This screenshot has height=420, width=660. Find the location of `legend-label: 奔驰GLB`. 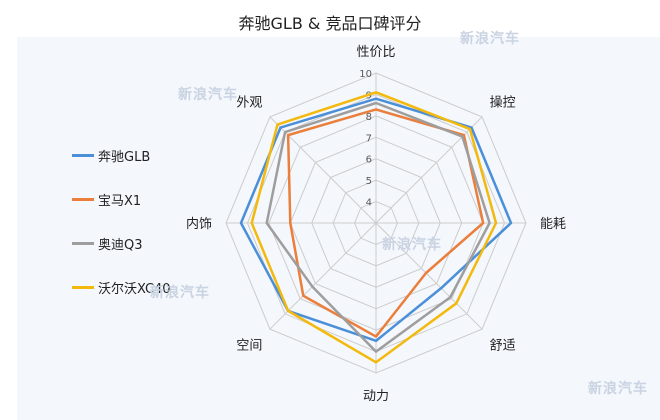

legend-label: 奔驰GLB is located at coordinates (124, 157).